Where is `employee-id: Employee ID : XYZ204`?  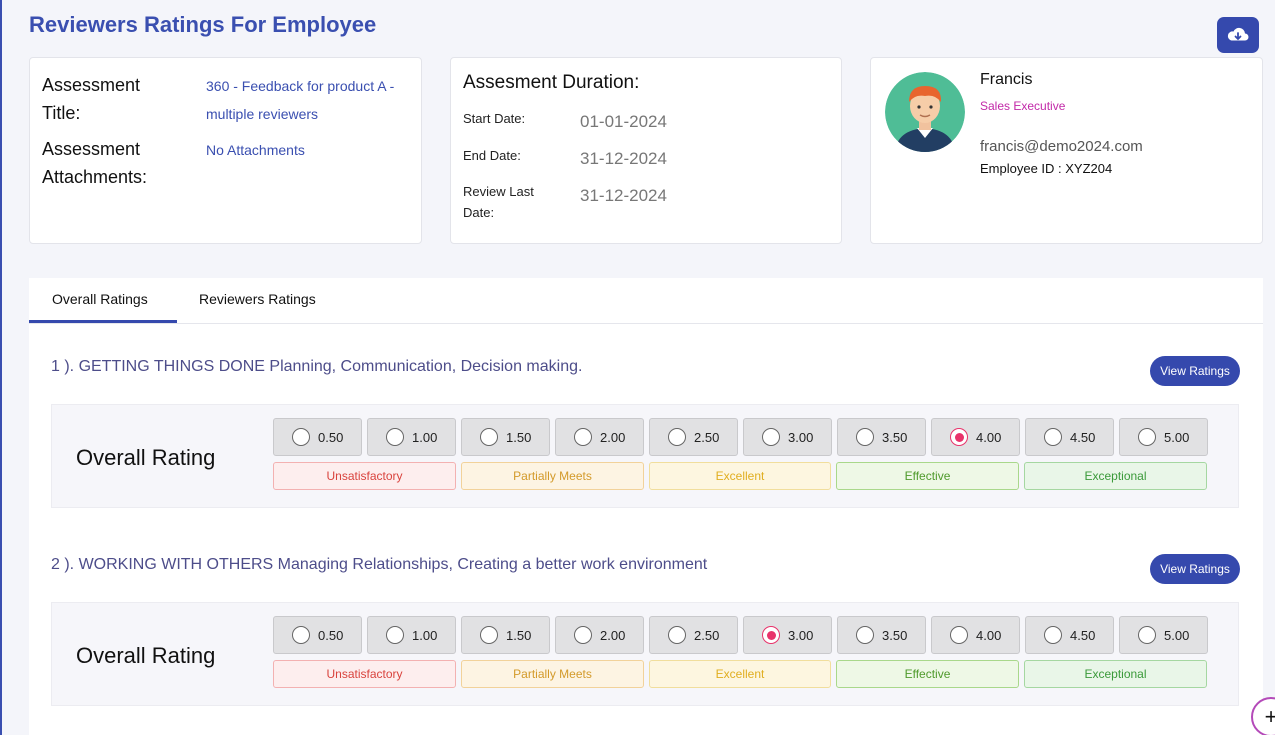 employee-id: Employee ID : XYZ204 is located at coordinates (1046, 168).